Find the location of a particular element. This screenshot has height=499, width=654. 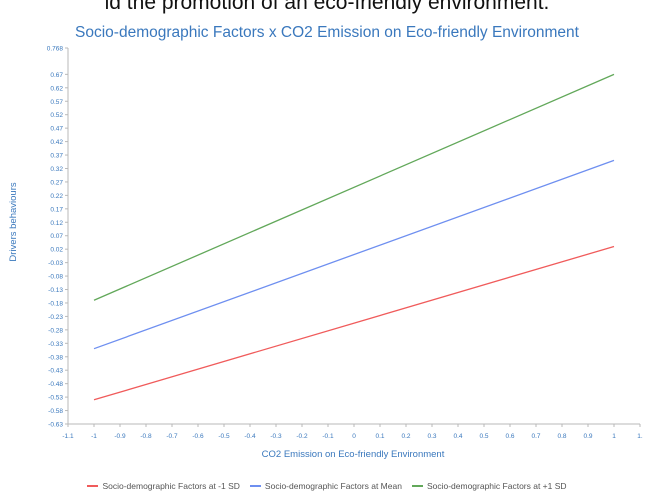

x-tick-label: 0.4 is located at coordinates (457, 436).